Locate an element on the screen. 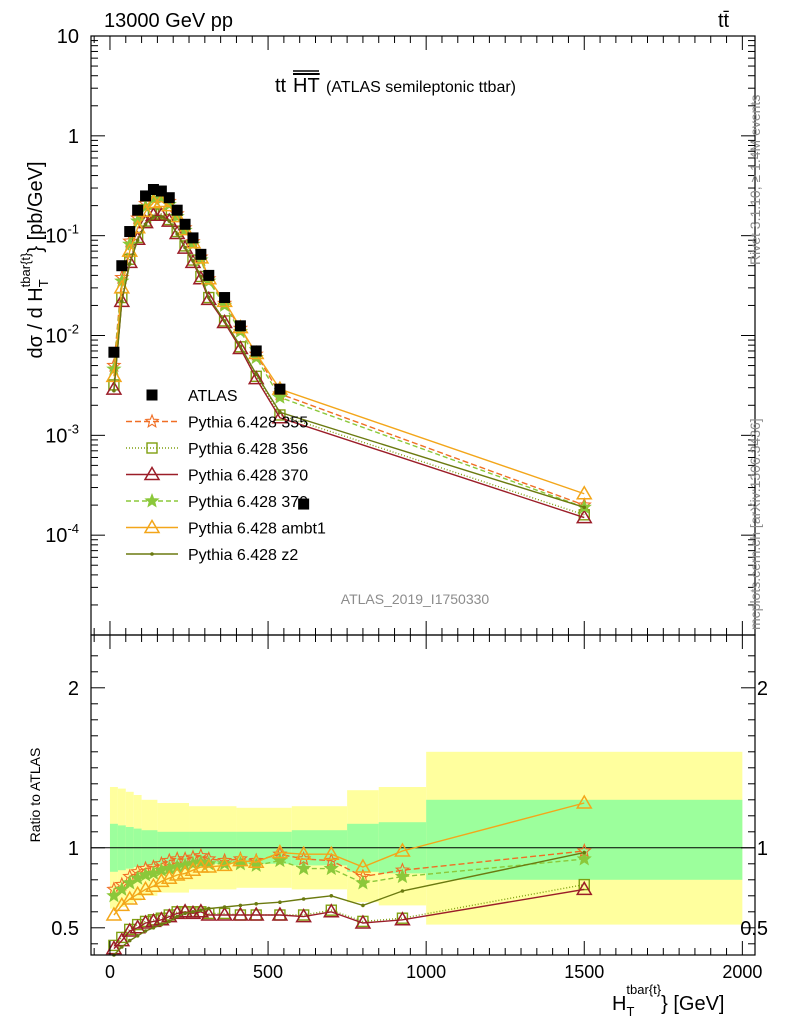 Image resolution: width=786 pixels, height=1024 pixels. svg-text: HTtbar{t}} [GeV] is located at coordinates (668, 1000).